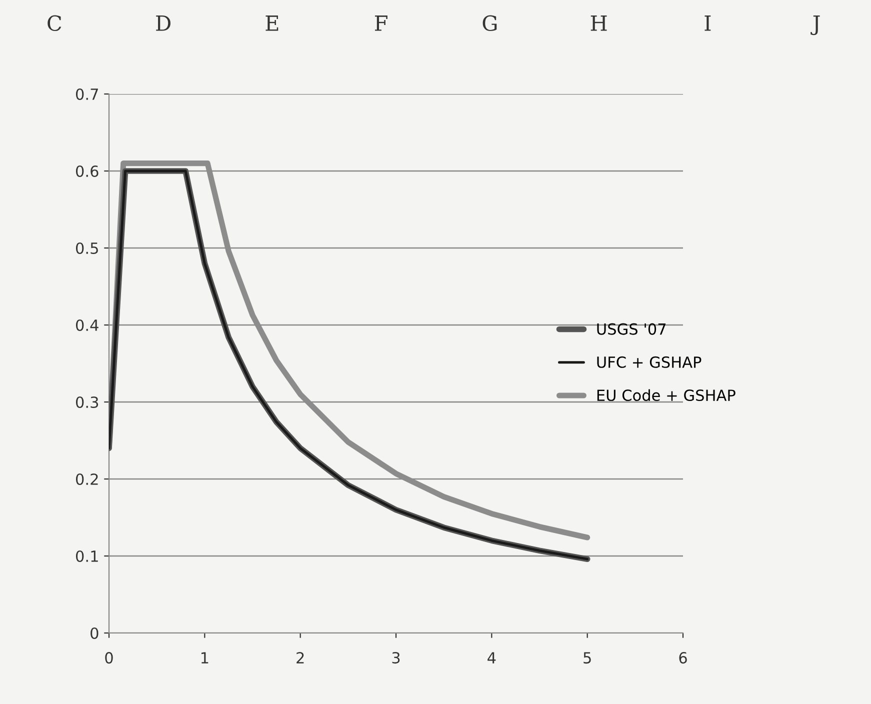 This screenshot has height=704, width=871. Describe the element at coordinates (666, 395) in the screenshot. I see `legend-label: EU Code + GSHAP` at that location.